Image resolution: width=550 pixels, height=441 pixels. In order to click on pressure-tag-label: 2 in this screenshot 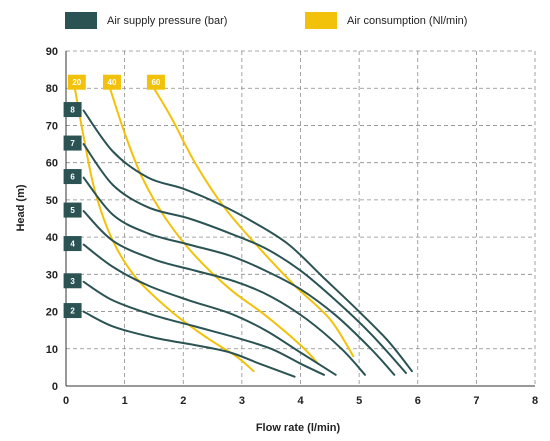, I will do `click(72, 311)`.